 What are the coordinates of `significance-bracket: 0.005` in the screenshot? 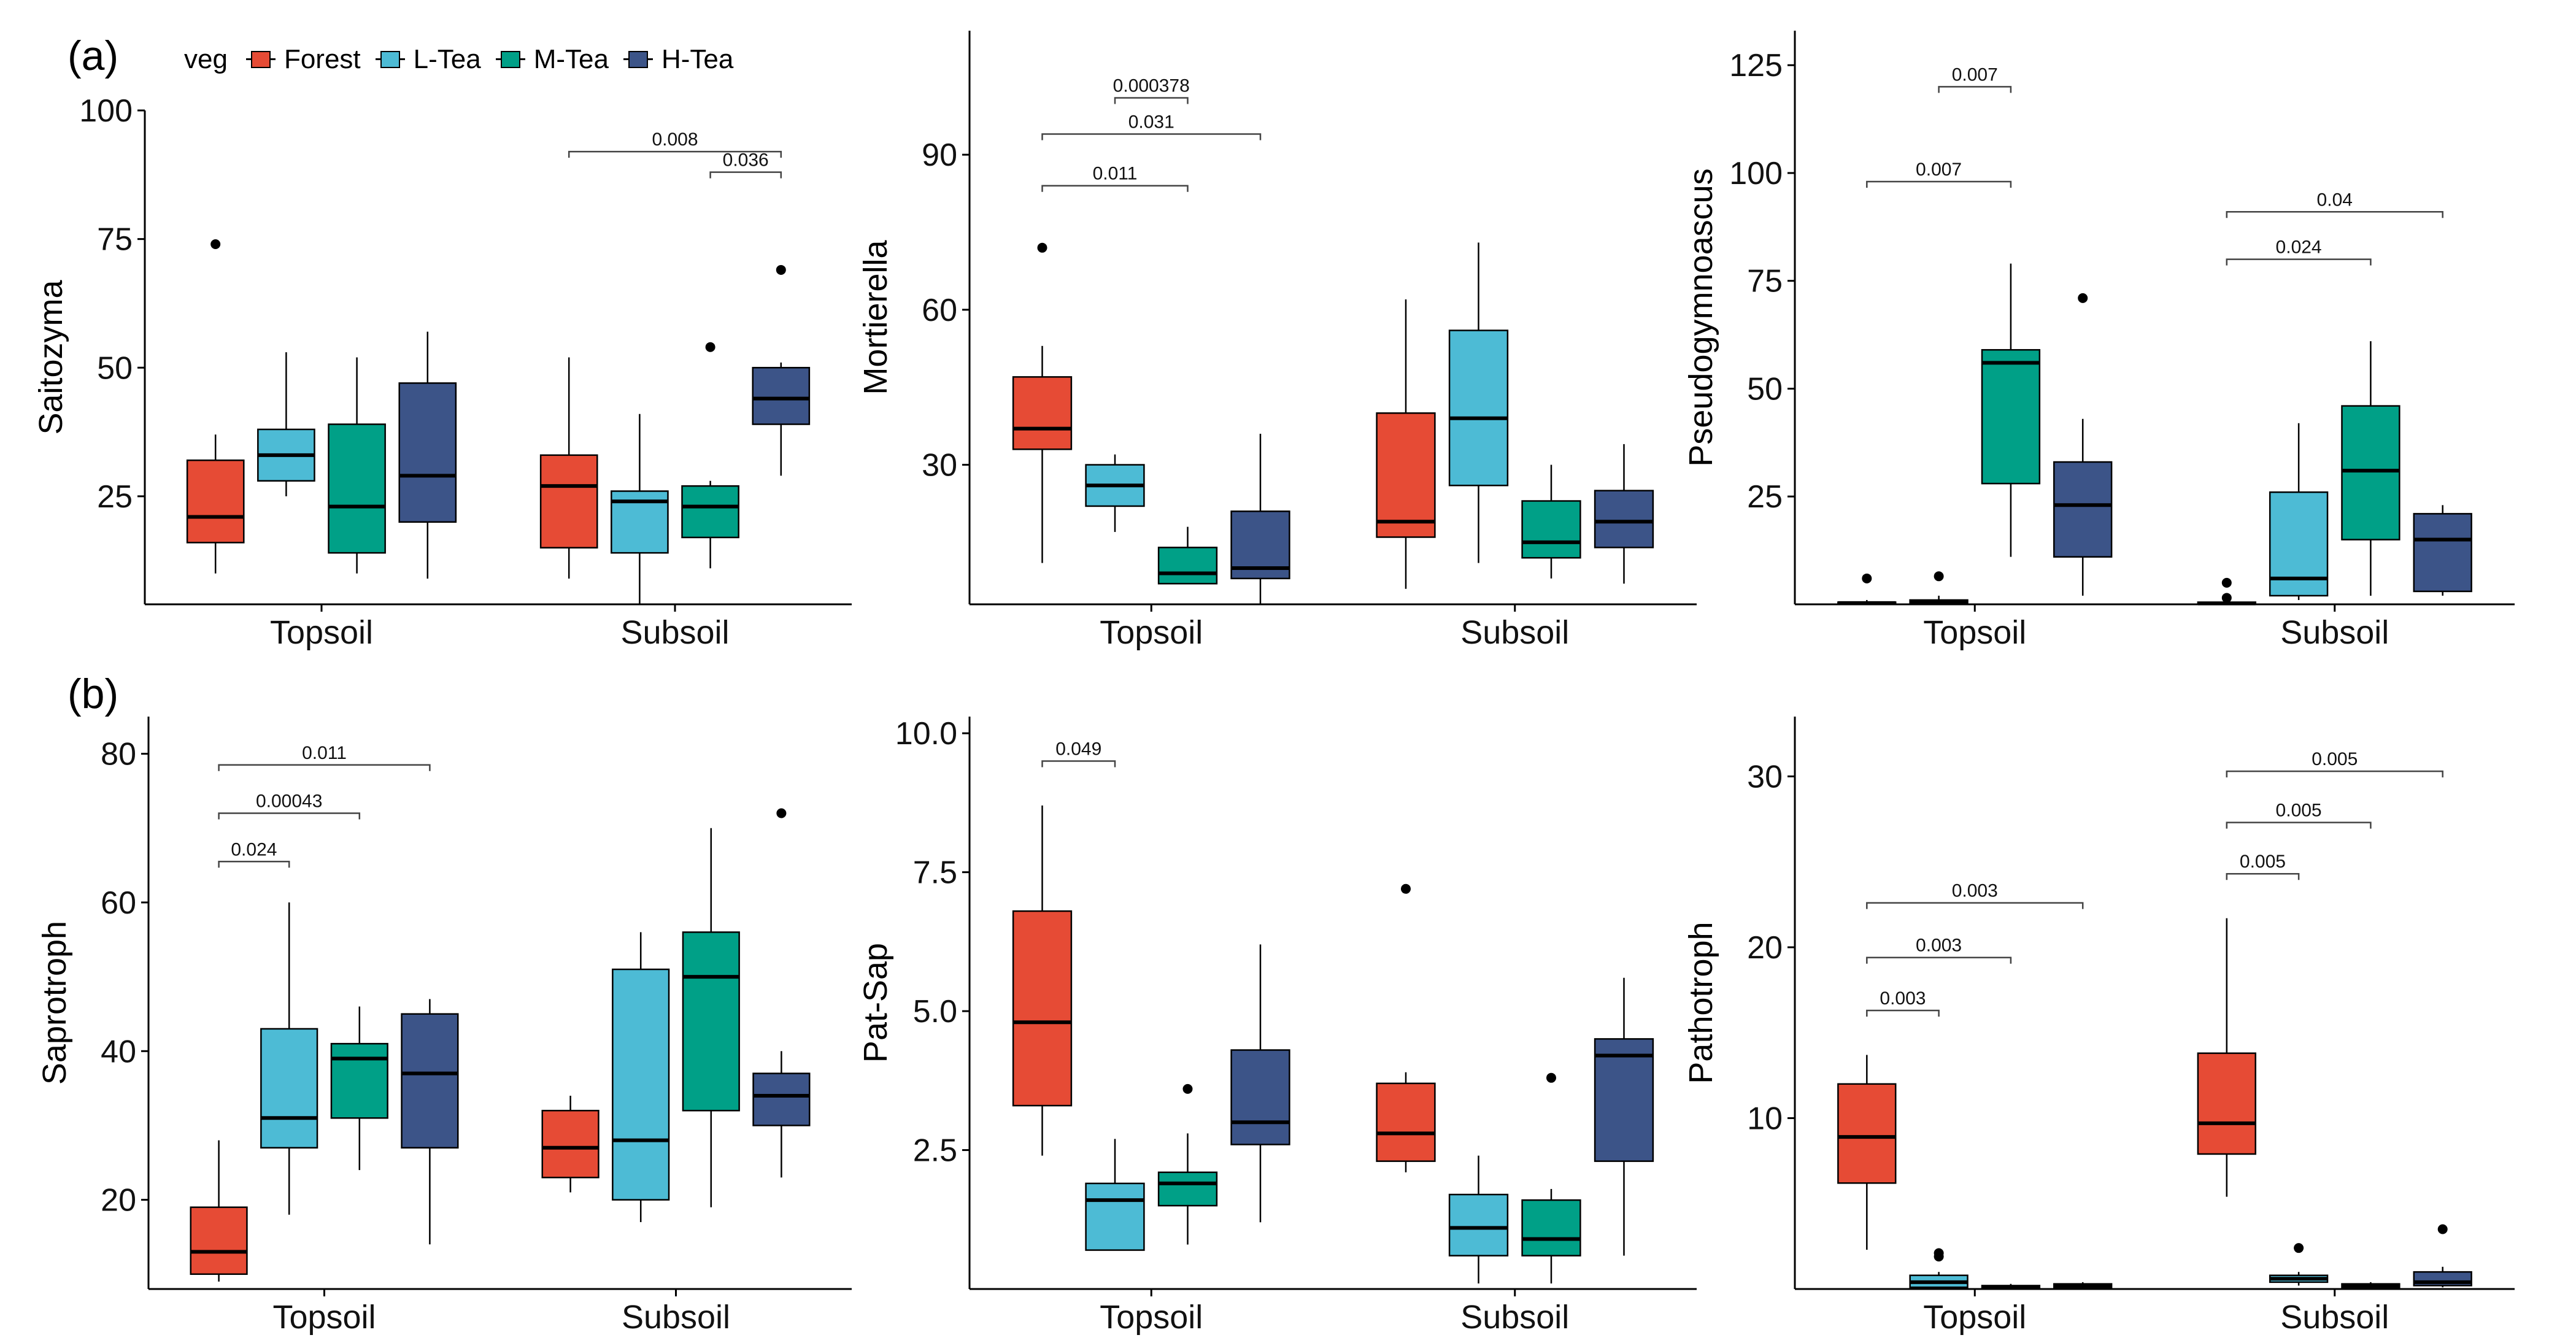 It's located at (2299, 815).